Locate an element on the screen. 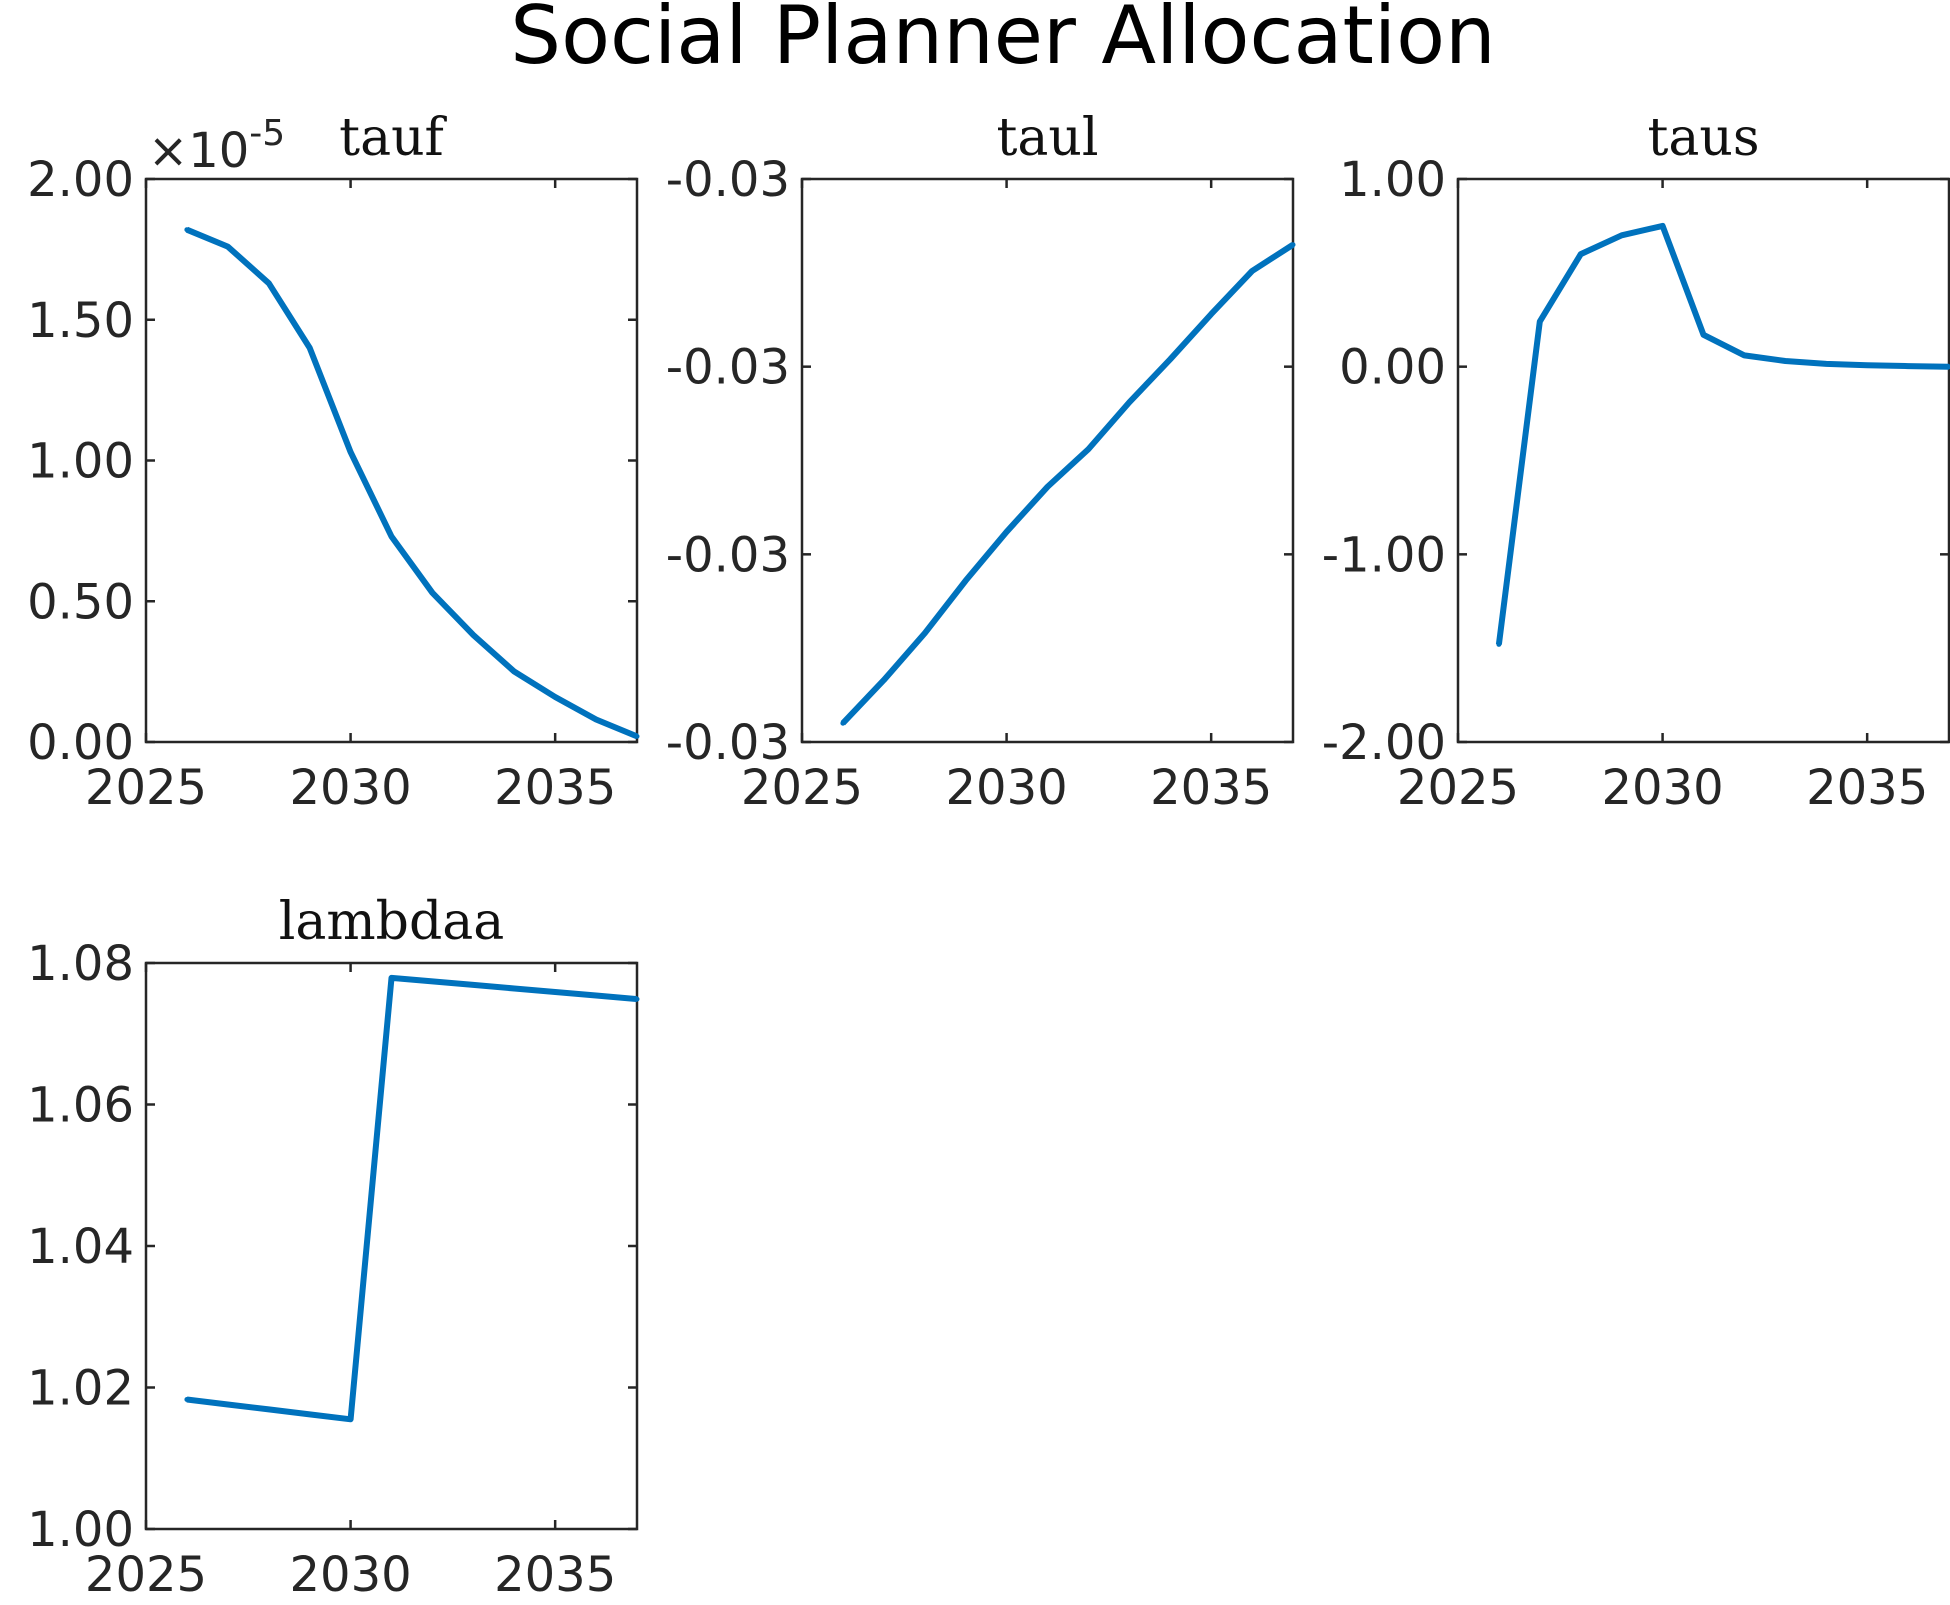 This screenshot has width=1950, height=1605. y-tick-label: 1.06 is located at coordinates (80, 1106).